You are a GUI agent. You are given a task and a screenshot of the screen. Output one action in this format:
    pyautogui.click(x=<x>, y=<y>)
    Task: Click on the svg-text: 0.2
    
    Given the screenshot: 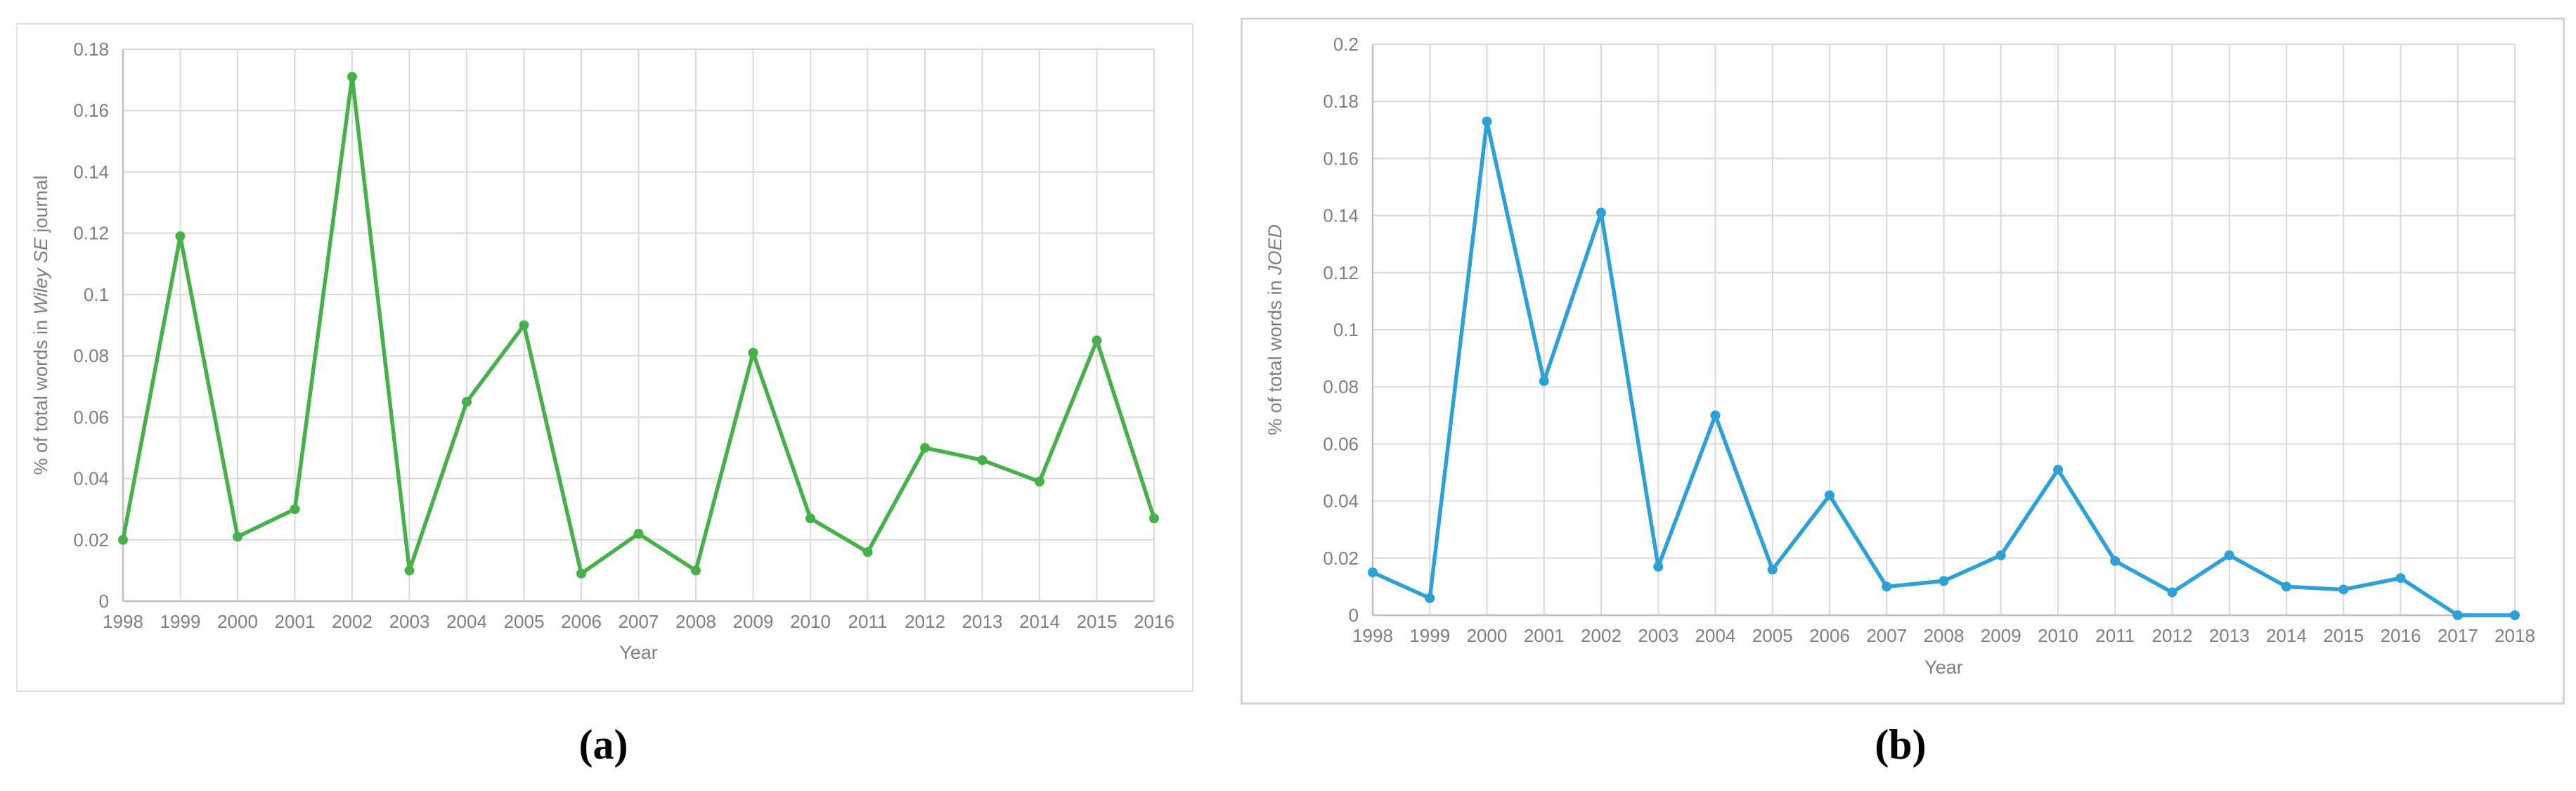 What is the action you would take?
    pyautogui.click(x=1346, y=44)
    